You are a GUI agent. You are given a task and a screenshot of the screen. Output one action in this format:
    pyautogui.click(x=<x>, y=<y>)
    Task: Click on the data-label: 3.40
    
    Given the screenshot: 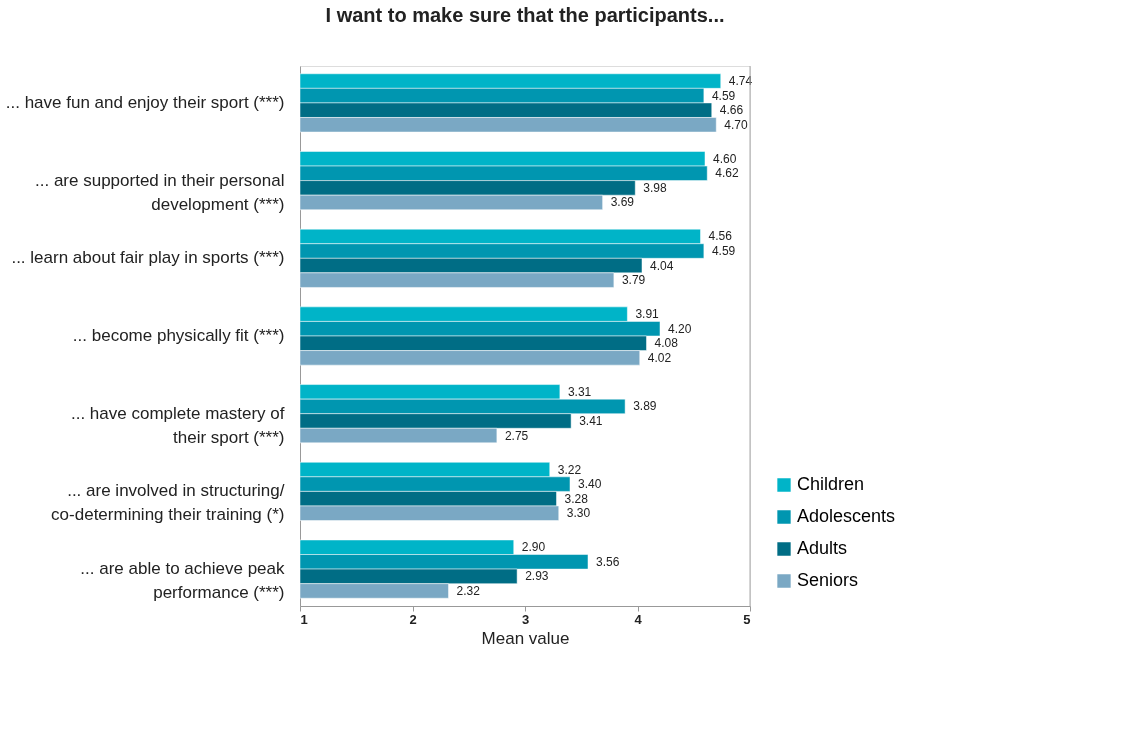 What is the action you would take?
    pyautogui.click(x=590, y=484)
    